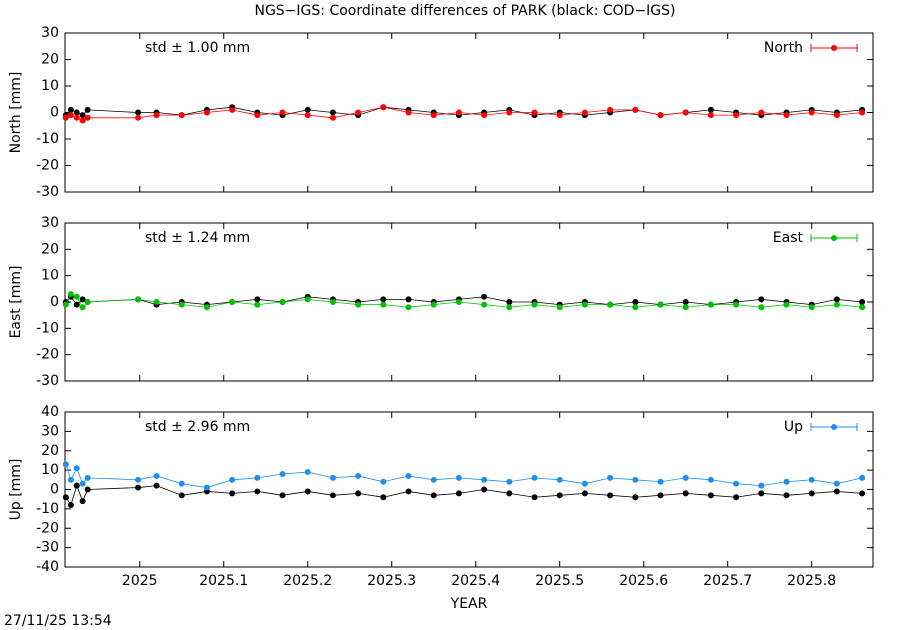 The width and height of the screenshot is (900, 630). Describe the element at coordinates (50, 86) in the screenshot. I see `y-tick-label: 10` at that location.